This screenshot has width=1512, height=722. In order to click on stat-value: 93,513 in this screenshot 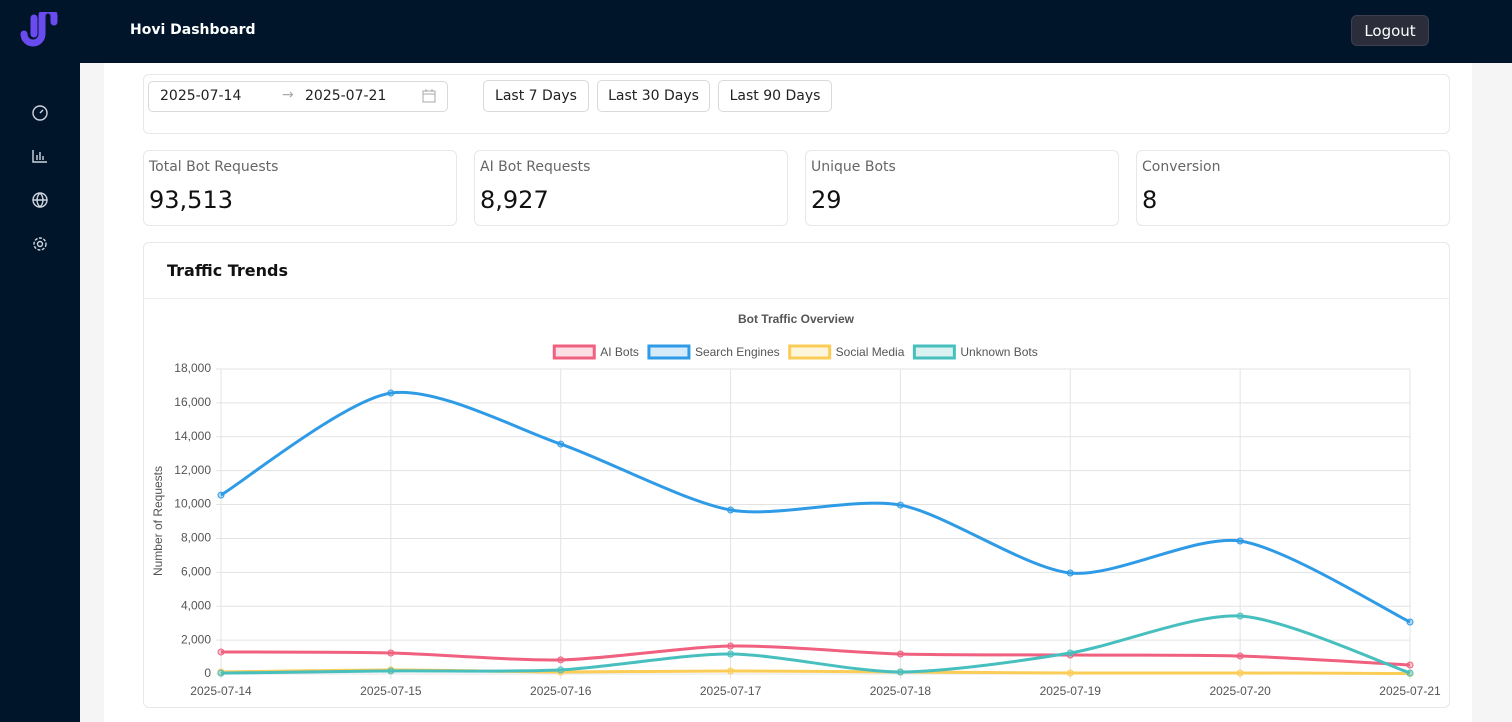, I will do `click(191, 200)`.